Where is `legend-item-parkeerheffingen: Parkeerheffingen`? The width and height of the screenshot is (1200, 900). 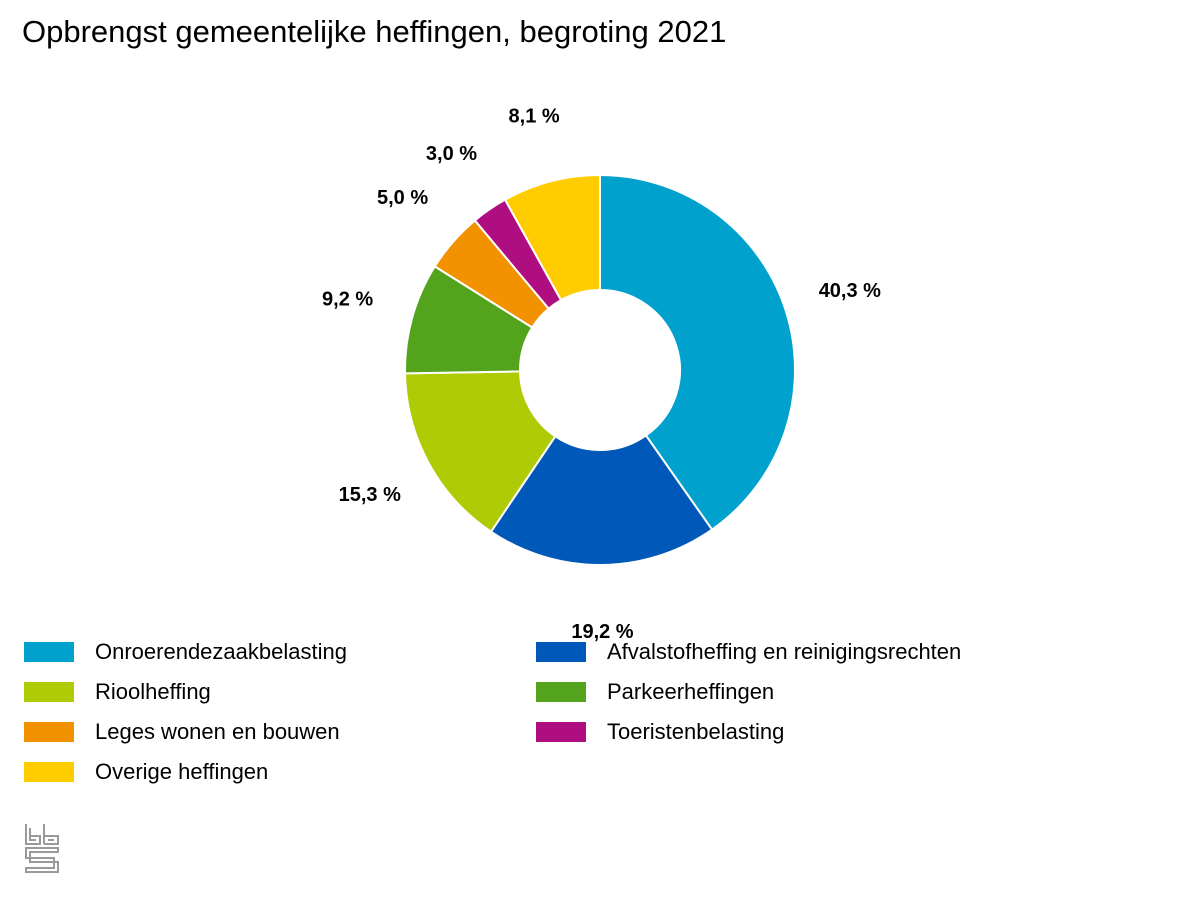 legend-item-parkeerheffingen: Parkeerheffingen is located at coordinates (655, 692).